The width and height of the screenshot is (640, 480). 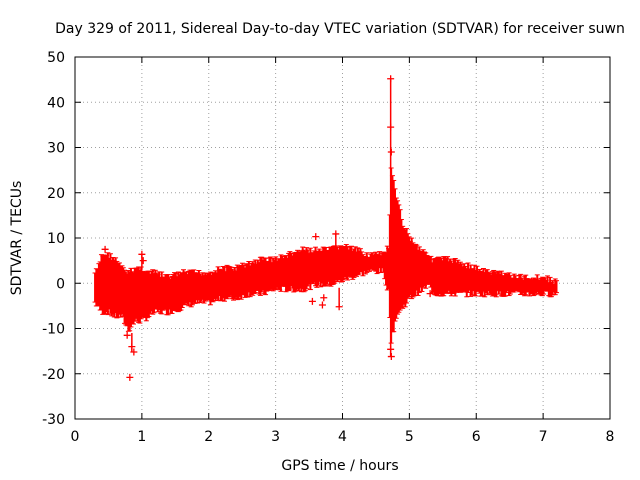 I want to click on x-axis-label: GPS time / hours, so click(x=339, y=466).